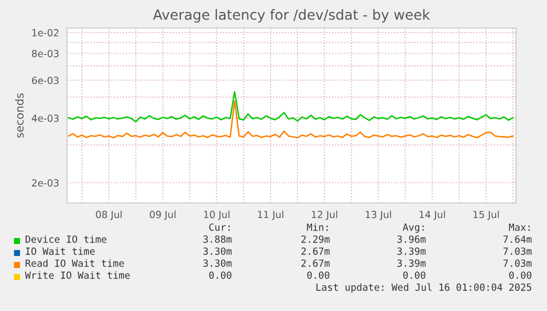 This screenshot has width=547, height=311. What do you see at coordinates (317, 227) in the screenshot?
I see `text: Min:` at bounding box center [317, 227].